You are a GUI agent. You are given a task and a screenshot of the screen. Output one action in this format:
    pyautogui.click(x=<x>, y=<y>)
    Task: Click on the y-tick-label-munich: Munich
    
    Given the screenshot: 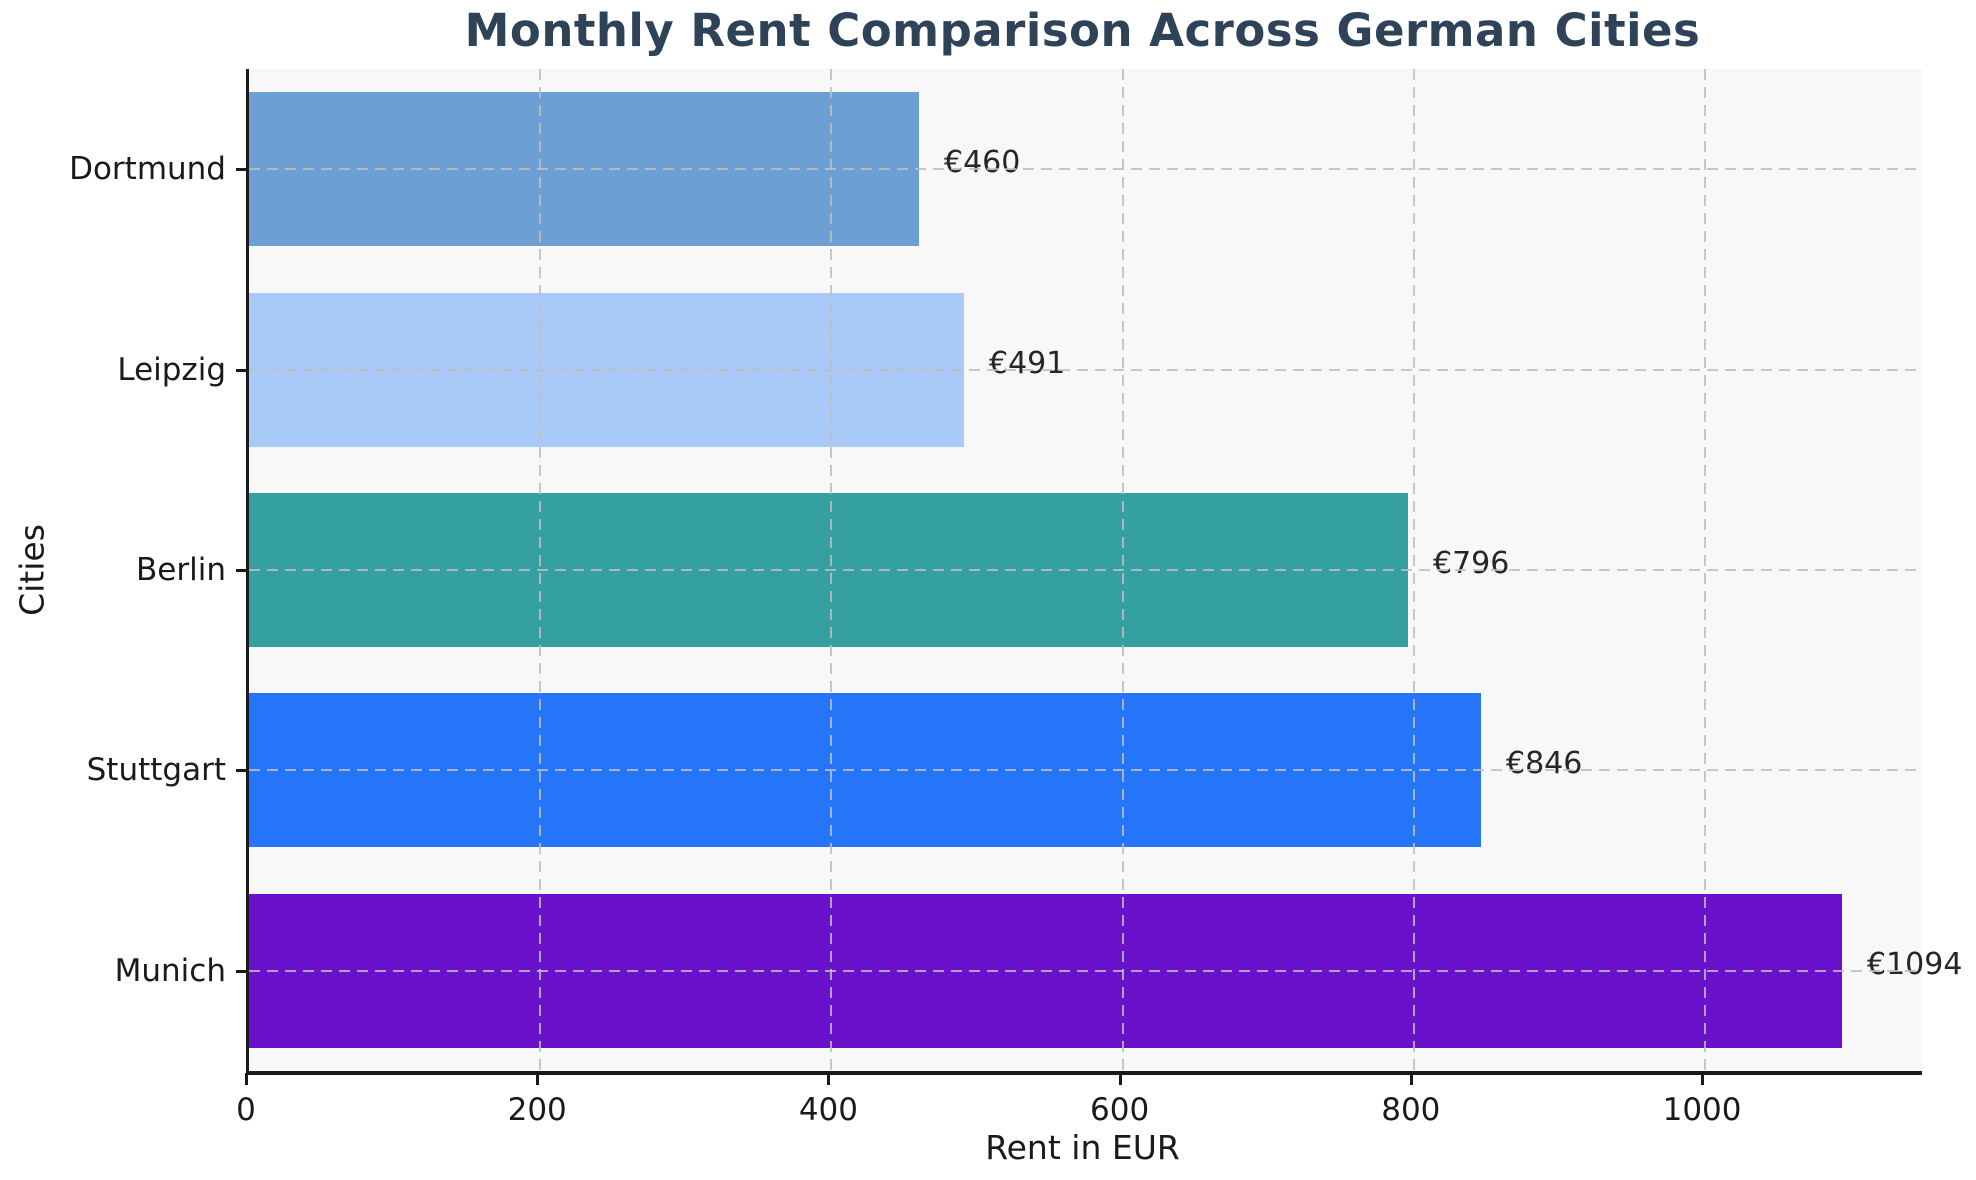 What is the action you would take?
    pyautogui.click(x=170, y=971)
    